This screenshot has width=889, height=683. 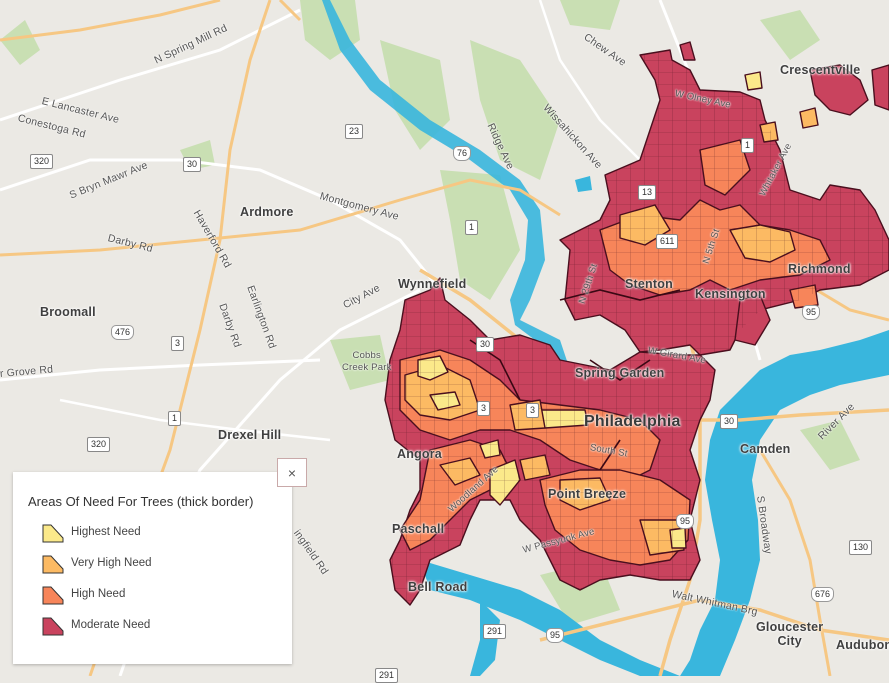 I want to click on legend-item-high-need: High Need, so click(x=83, y=594).